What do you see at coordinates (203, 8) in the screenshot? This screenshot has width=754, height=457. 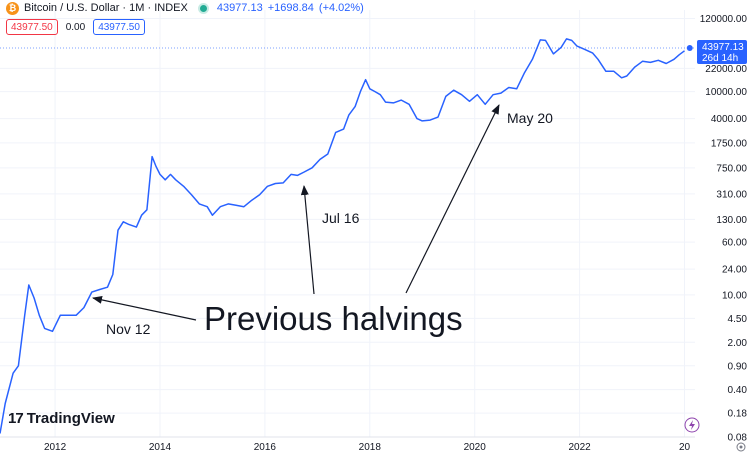 I see `market-open-icon` at bounding box center [203, 8].